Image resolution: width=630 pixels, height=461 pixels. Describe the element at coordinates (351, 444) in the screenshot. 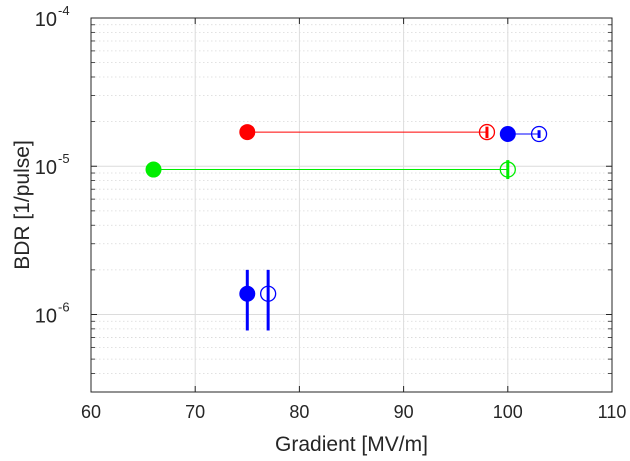

I see `x-axis-title: Gradient [MV/m]` at that location.